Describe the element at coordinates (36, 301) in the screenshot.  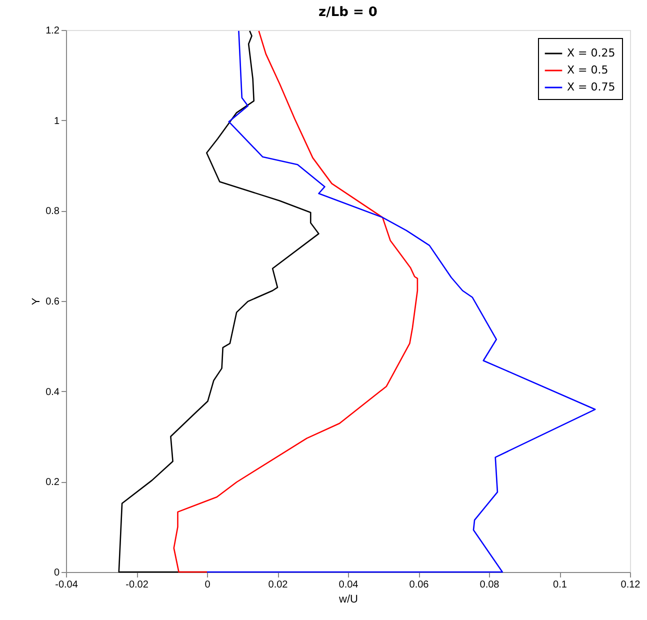
I see `y-axis-title: Y` at that location.